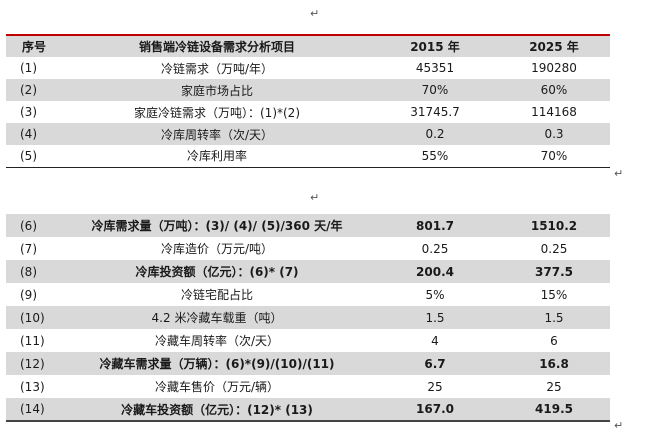  What do you see at coordinates (554, 155) in the screenshot?
I see `value-2025: 70%` at bounding box center [554, 155].